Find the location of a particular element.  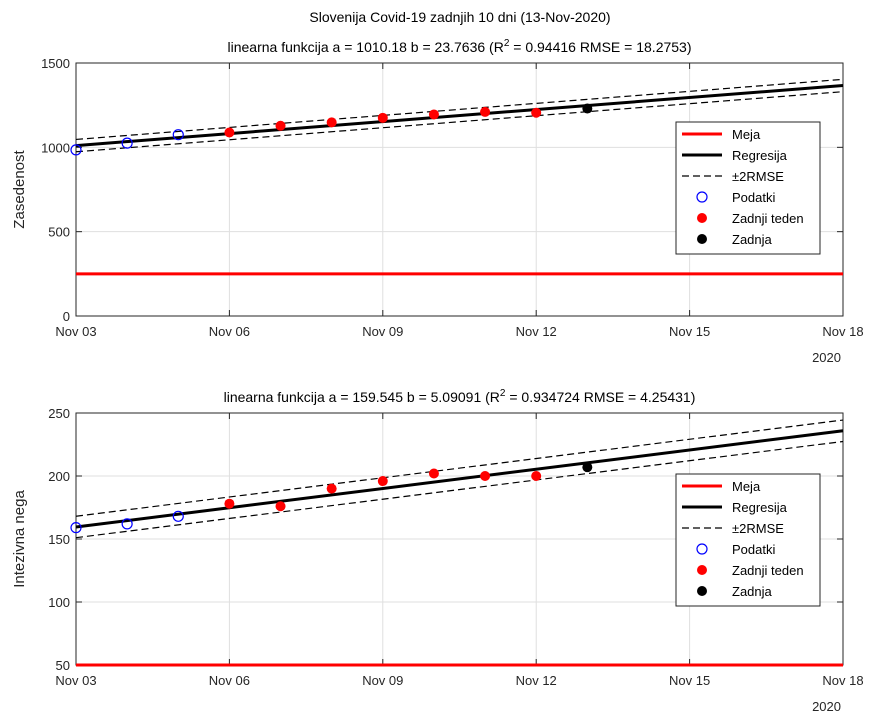

y-tick-label: 200 is located at coordinates (59, 476).